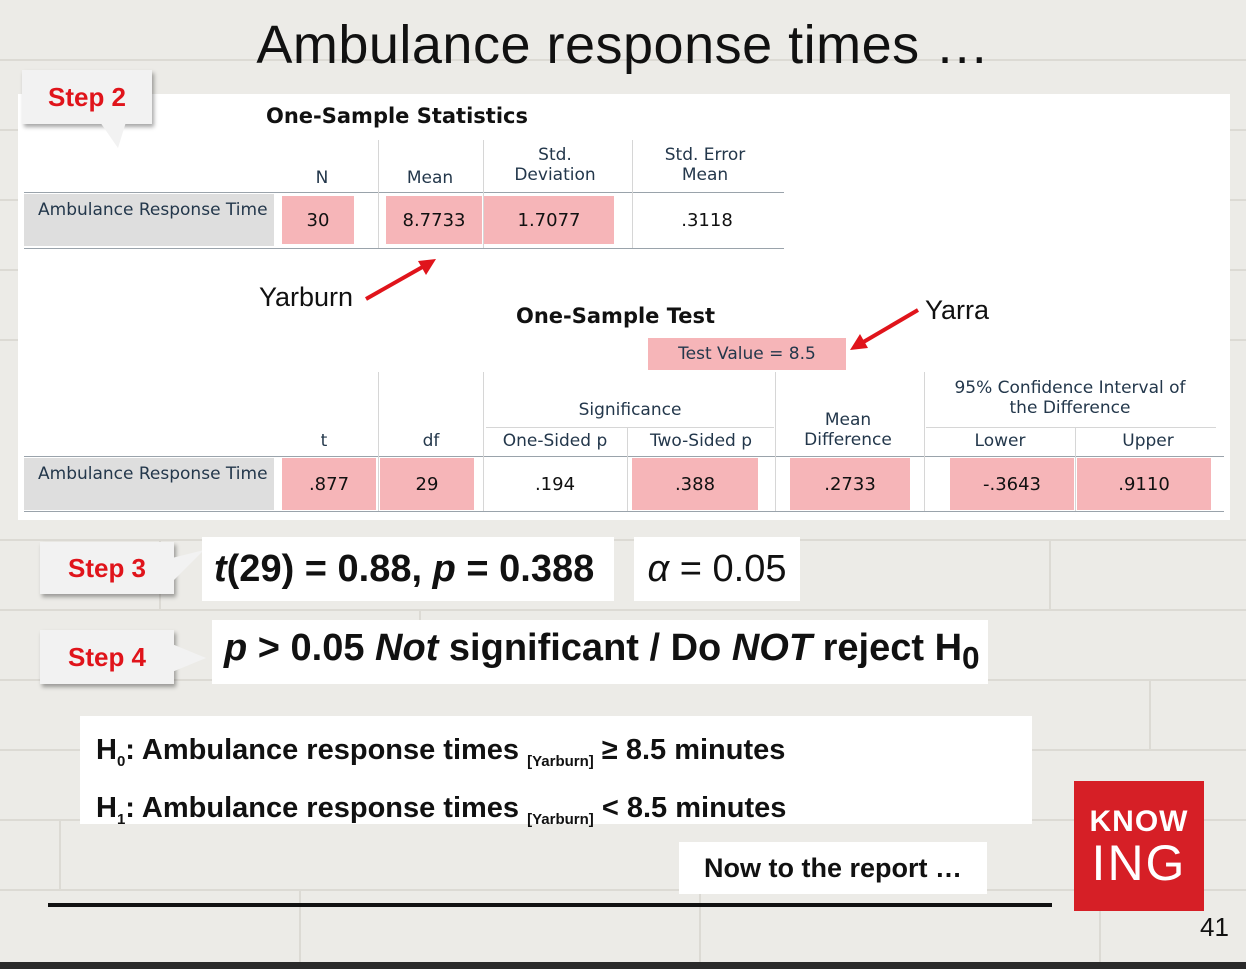 This screenshot has width=1246, height=969. Describe the element at coordinates (107, 657) in the screenshot. I see `step-4-label: Step 4` at that location.